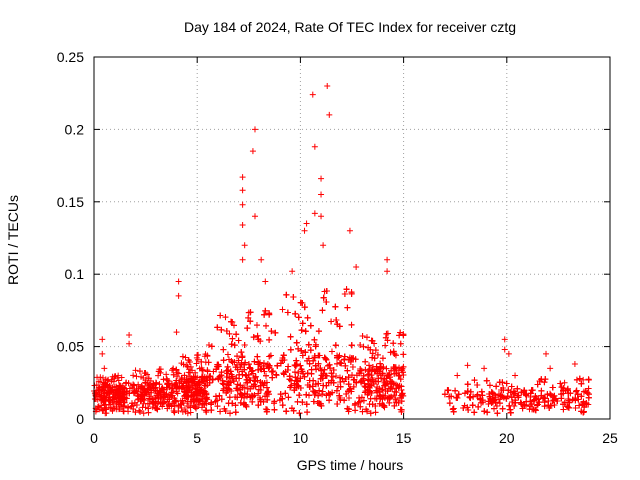  Describe the element at coordinates (75, 274) in the screenshot. I see `y-tick-label: 0.1` at that location.